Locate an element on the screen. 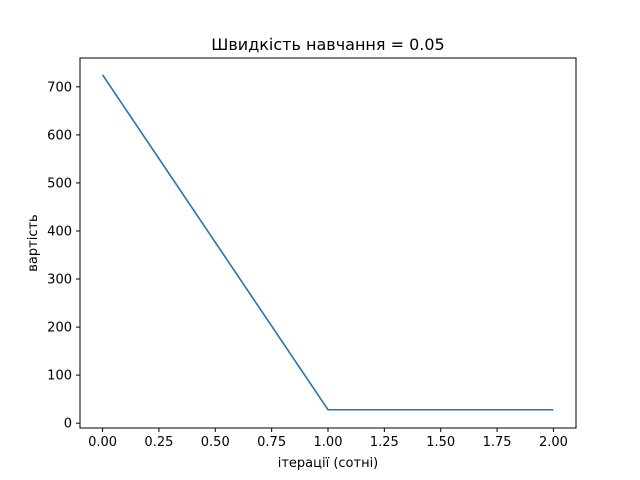 The height and width of the screenshot is (480, 640). x-tick-label: 1.50 is located at coordinates (440, 442).